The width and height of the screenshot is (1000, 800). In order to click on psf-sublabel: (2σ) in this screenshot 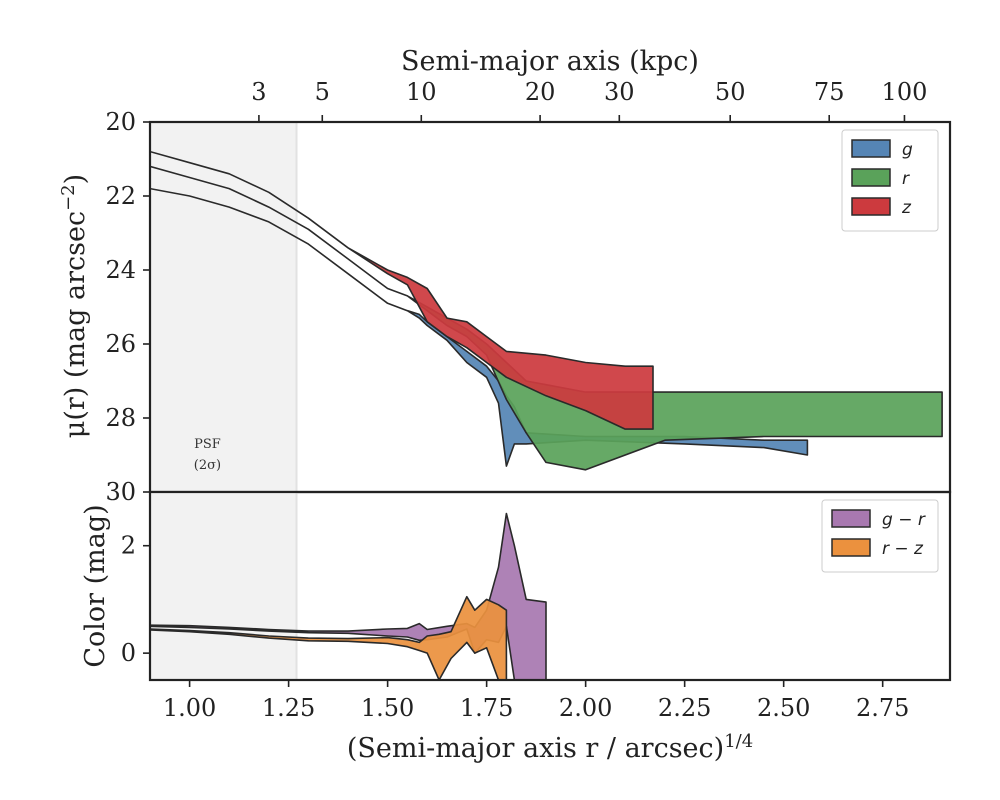, I will do `click(207, 465)`.